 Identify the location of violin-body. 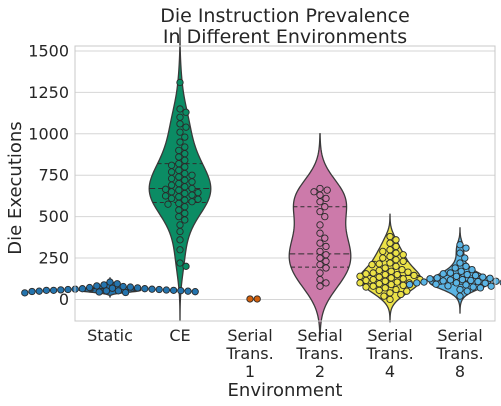
(320, 237).